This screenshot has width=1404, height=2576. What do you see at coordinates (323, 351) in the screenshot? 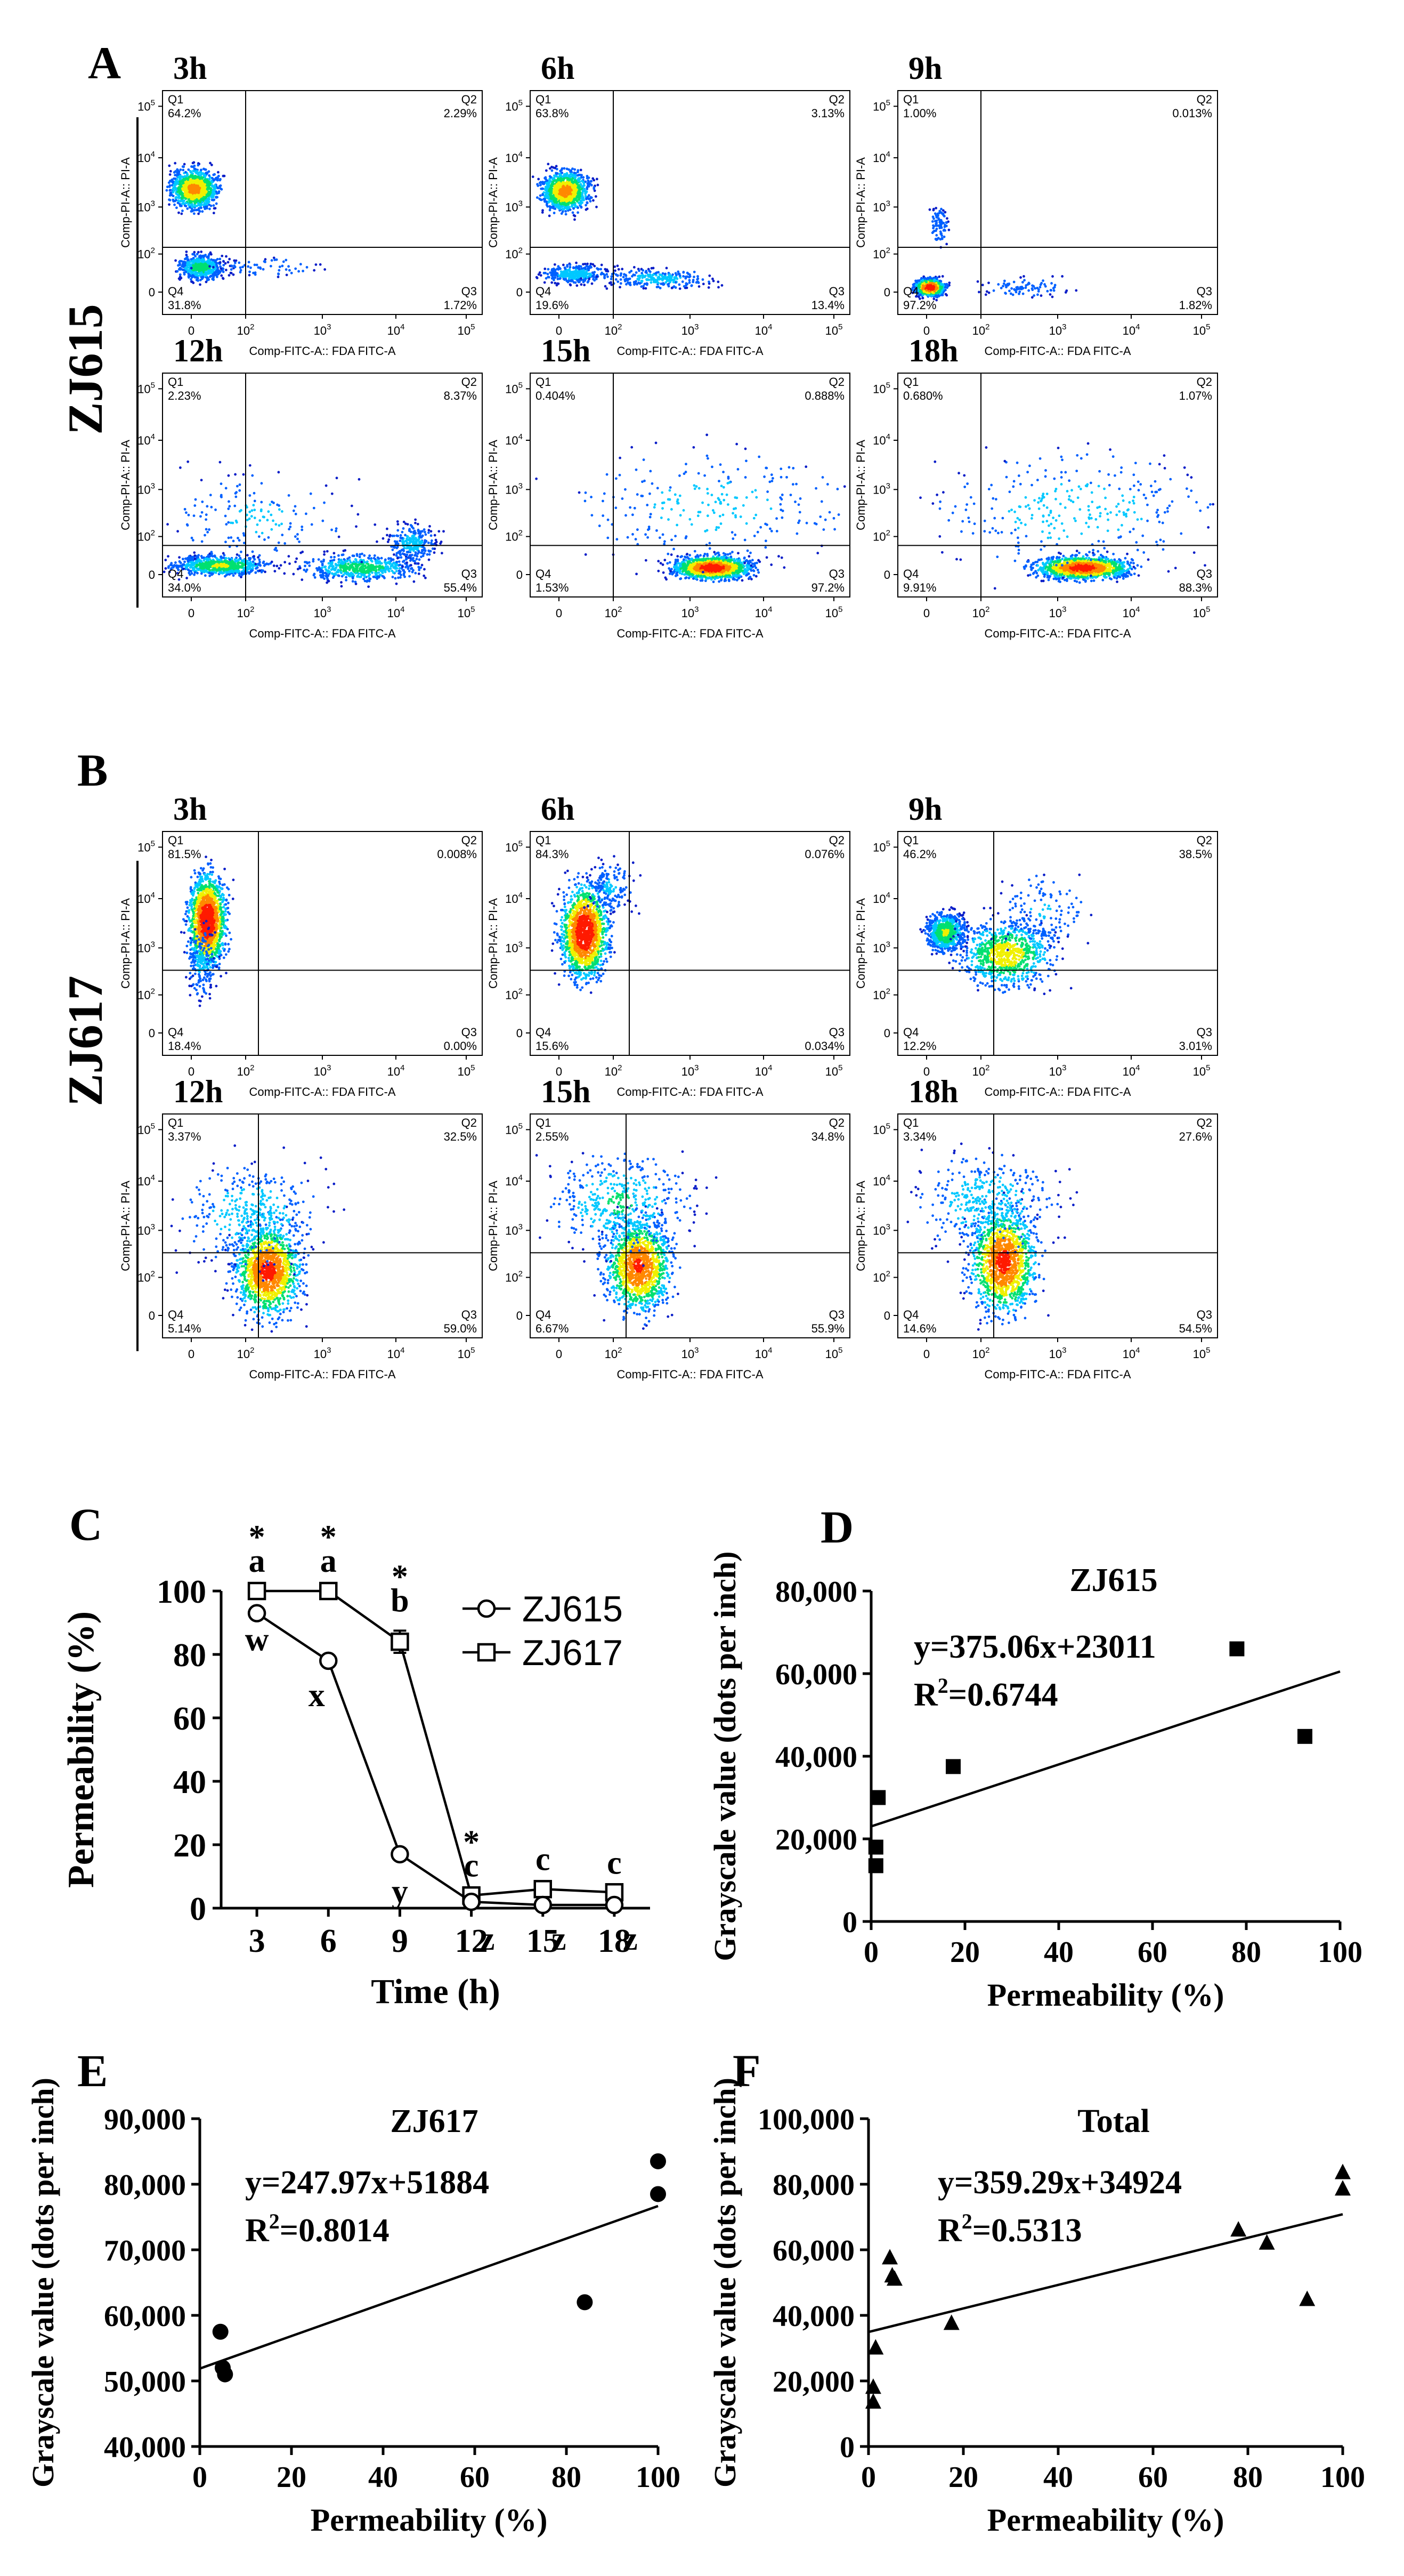
I see `x-axis-label: Comp-FITC-A:: FDA FITC-A` at bounding box center [323, 351].